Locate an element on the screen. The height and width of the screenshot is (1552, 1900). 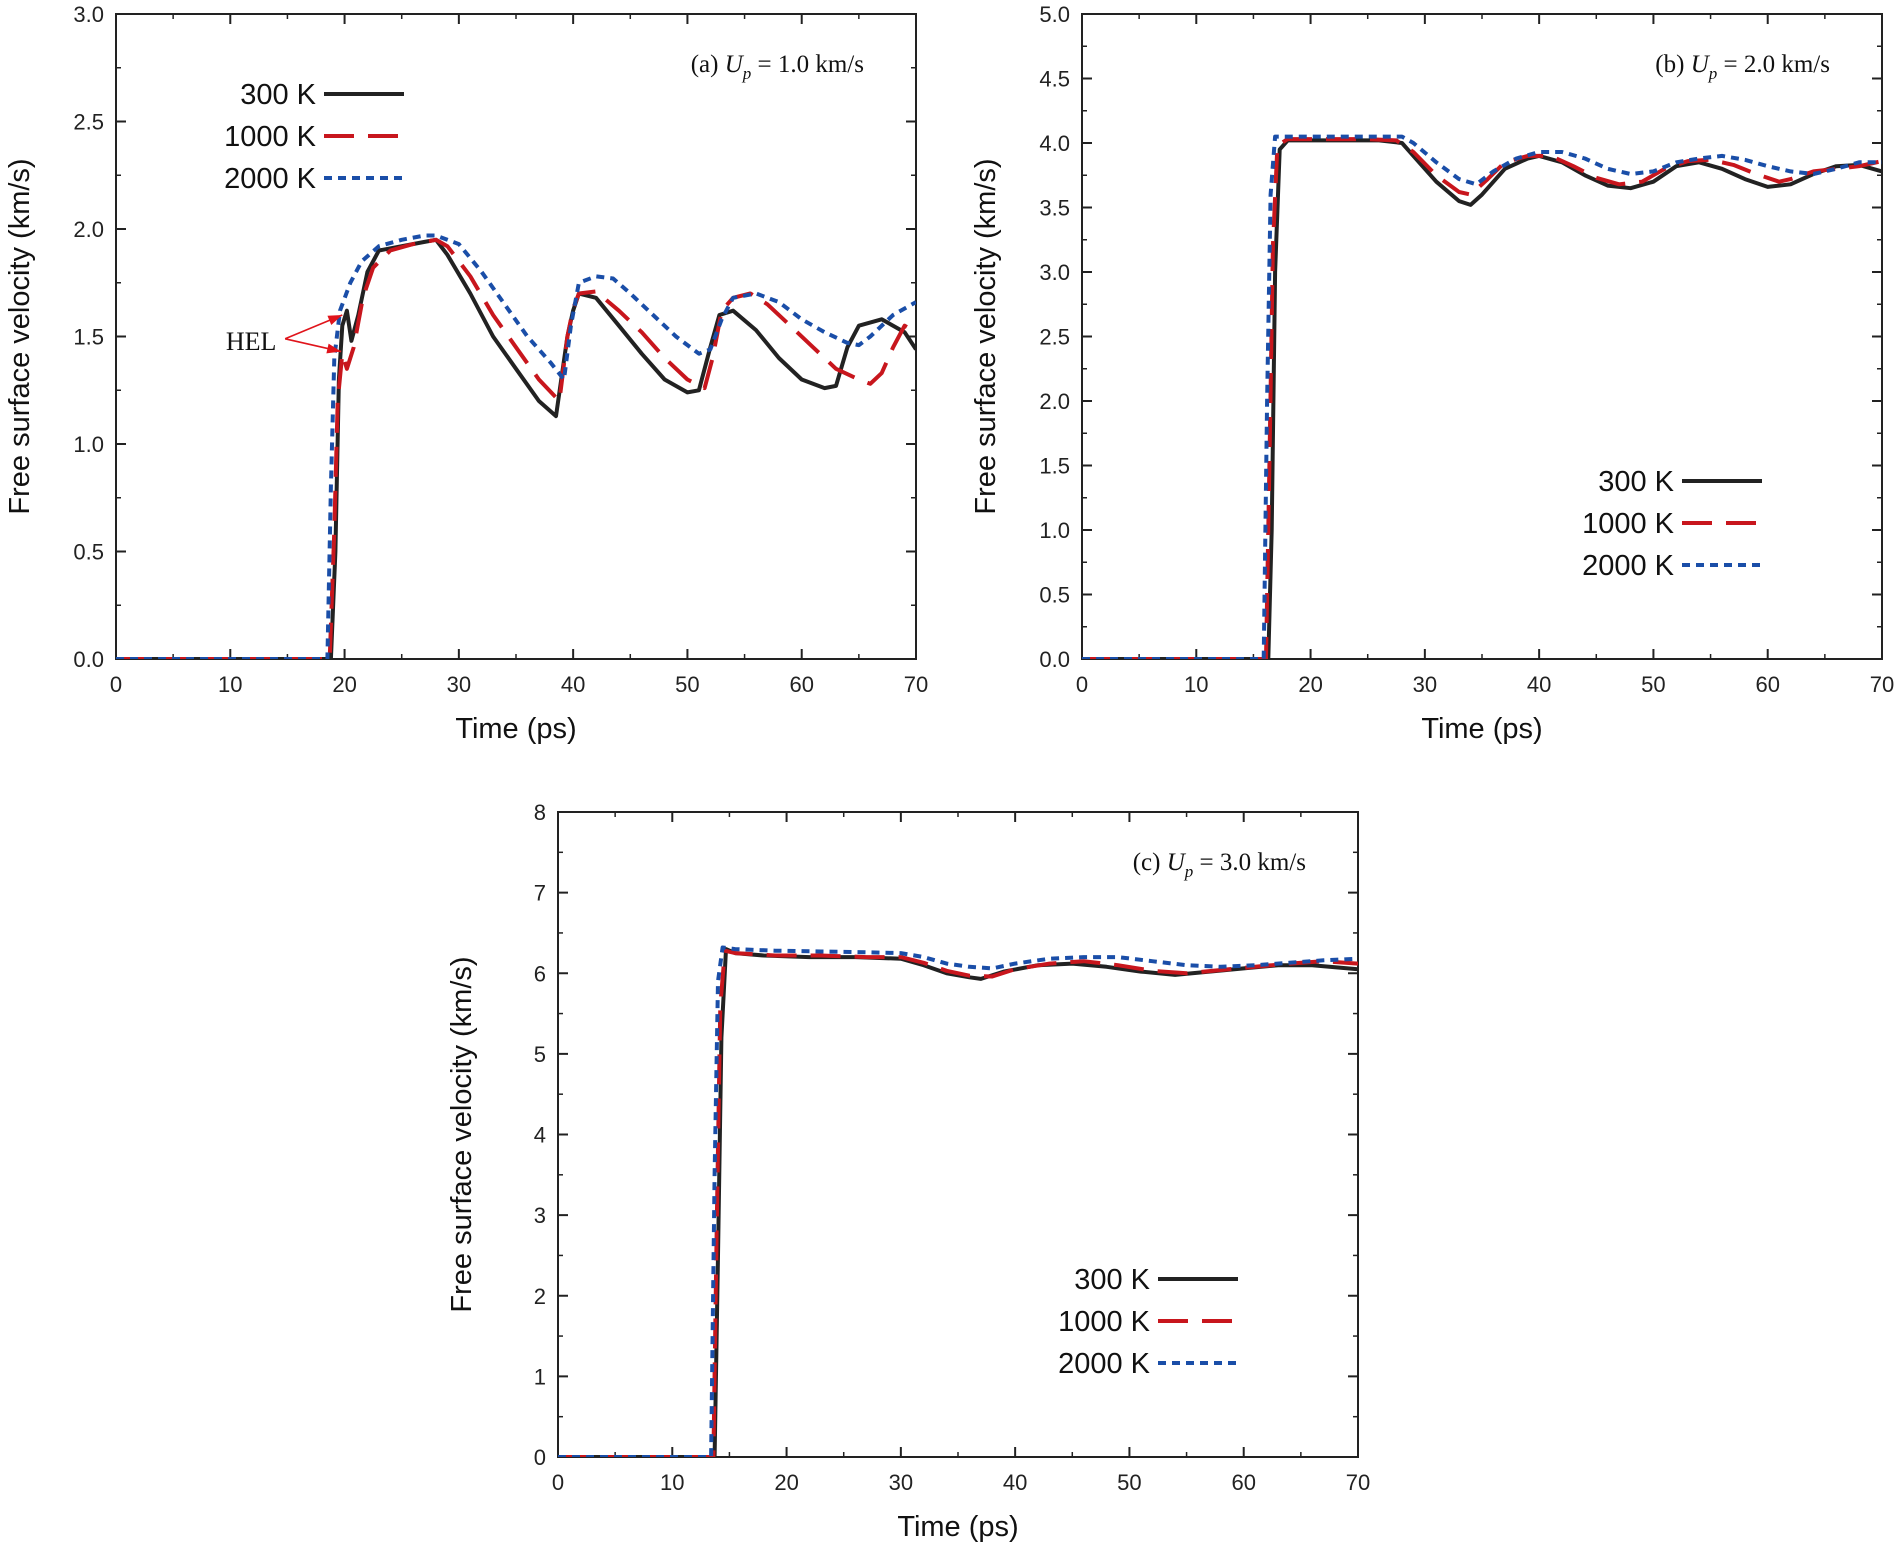
y-tick-label: 1 is located at coordinates (540, 1376).